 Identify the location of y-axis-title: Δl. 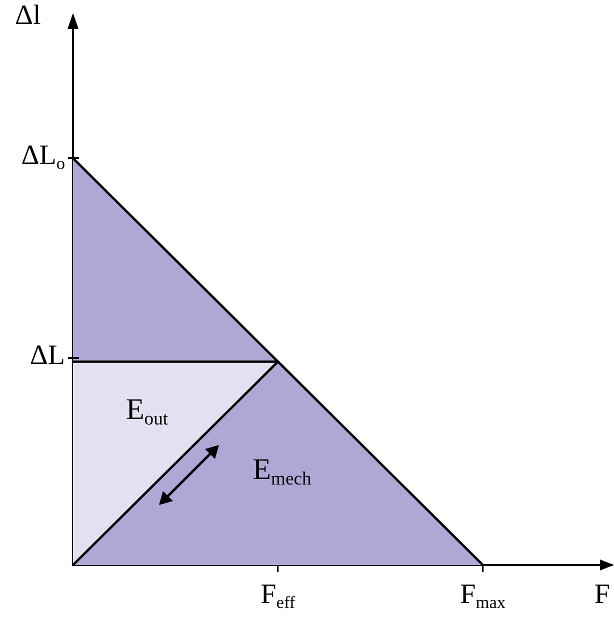
(28, 15).